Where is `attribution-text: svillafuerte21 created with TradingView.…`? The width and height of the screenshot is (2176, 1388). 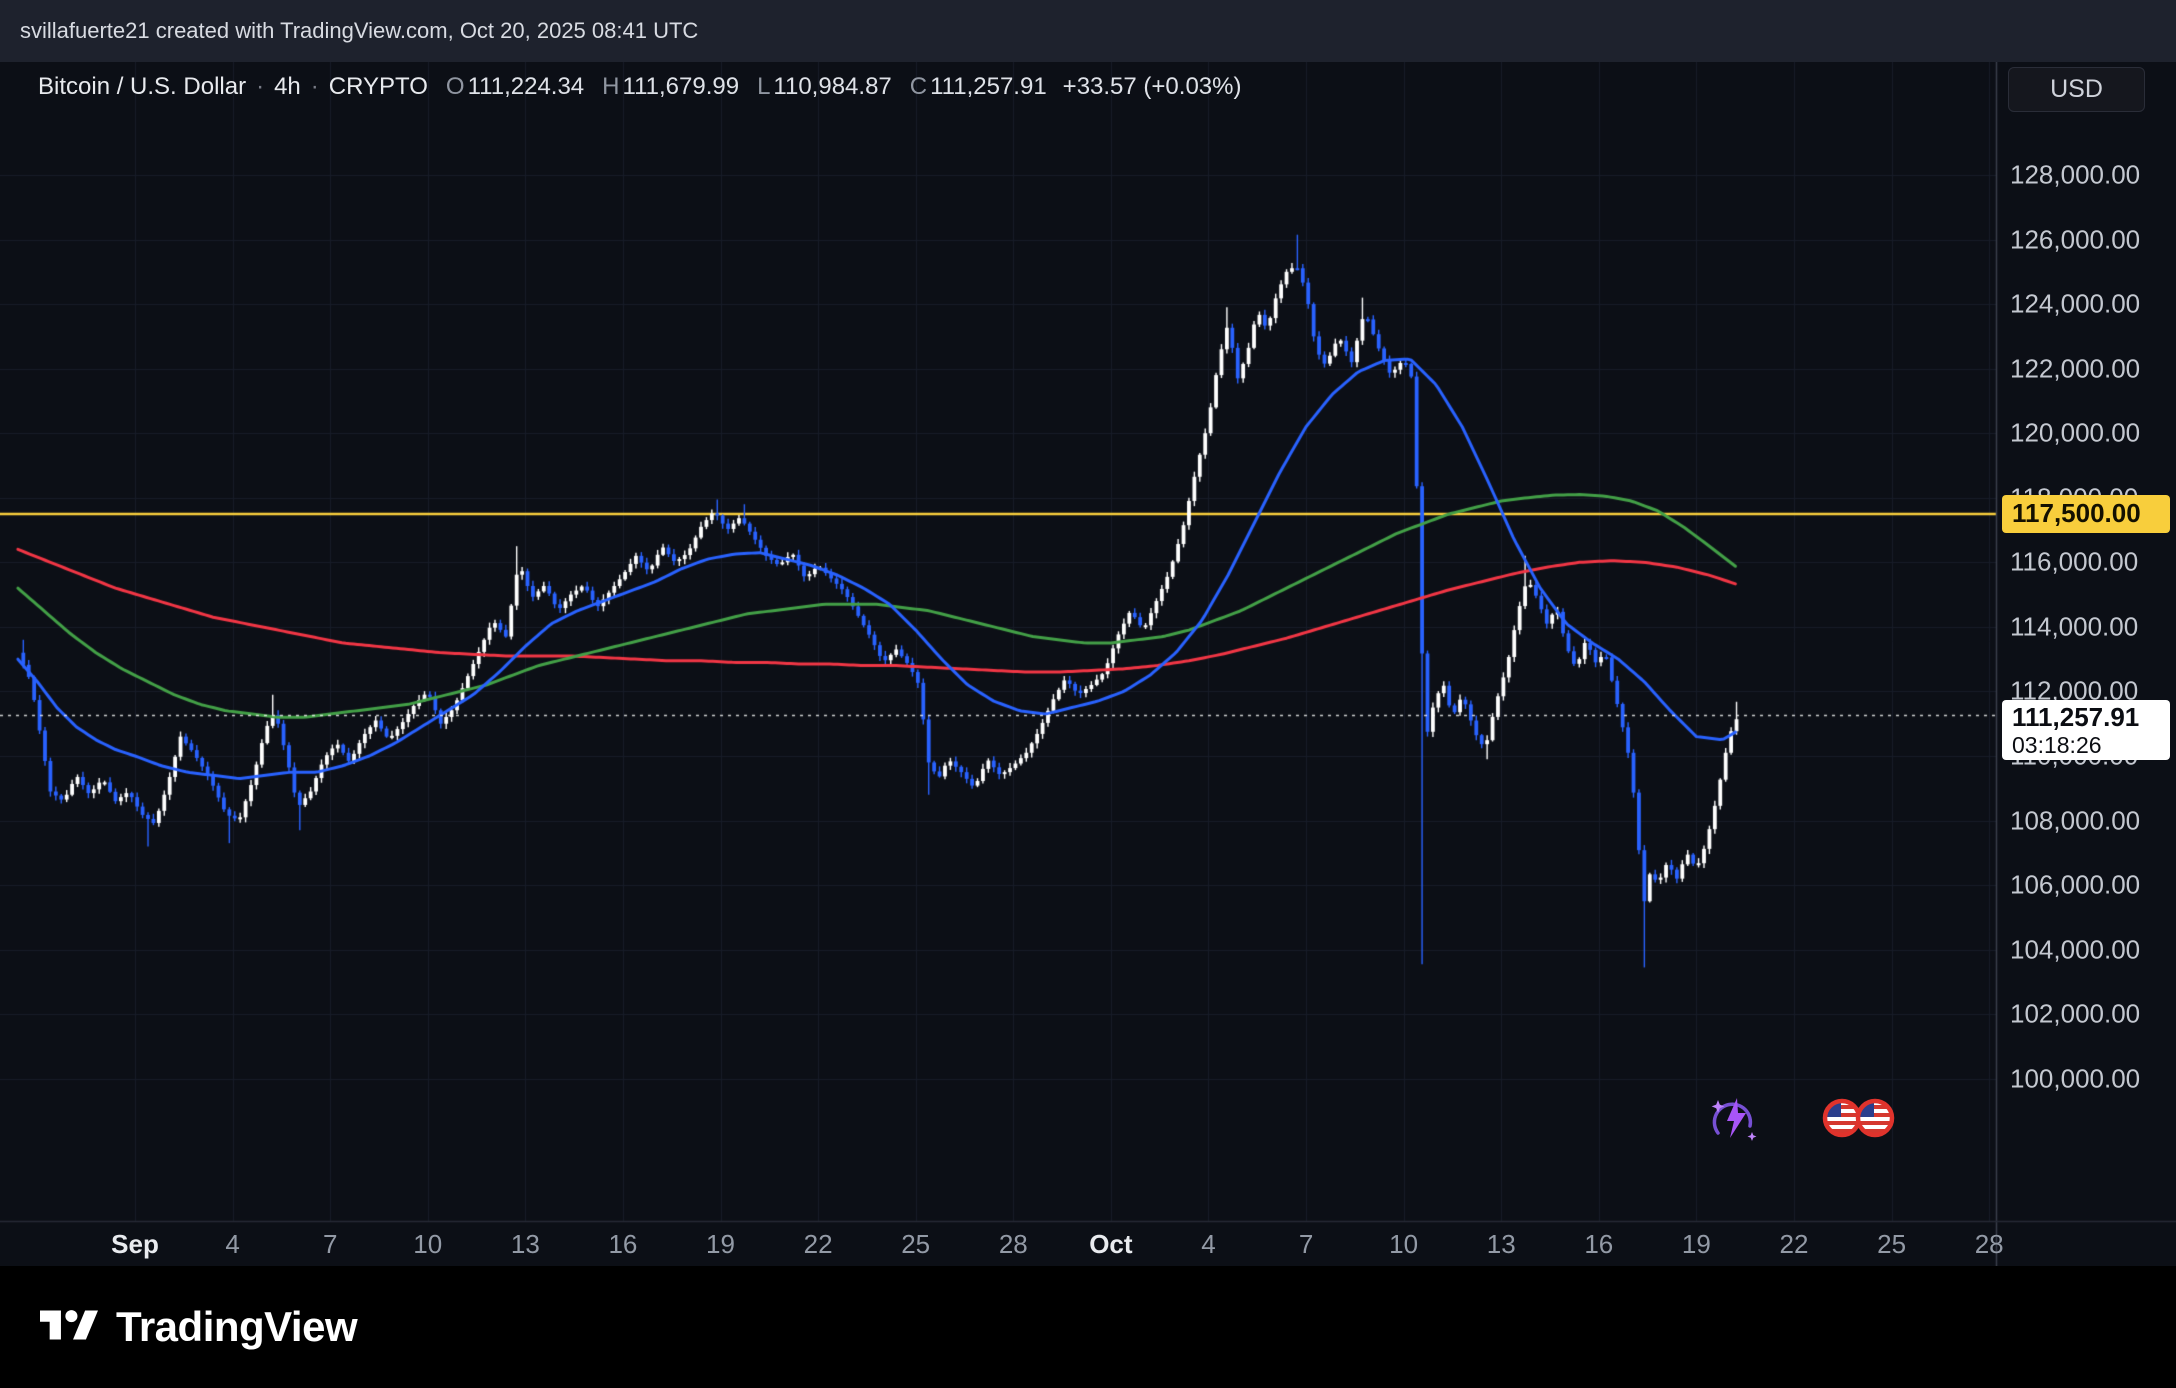 attribution-text: svillafuerte21 created with TradingView.… is located at coordinates (359, 30).